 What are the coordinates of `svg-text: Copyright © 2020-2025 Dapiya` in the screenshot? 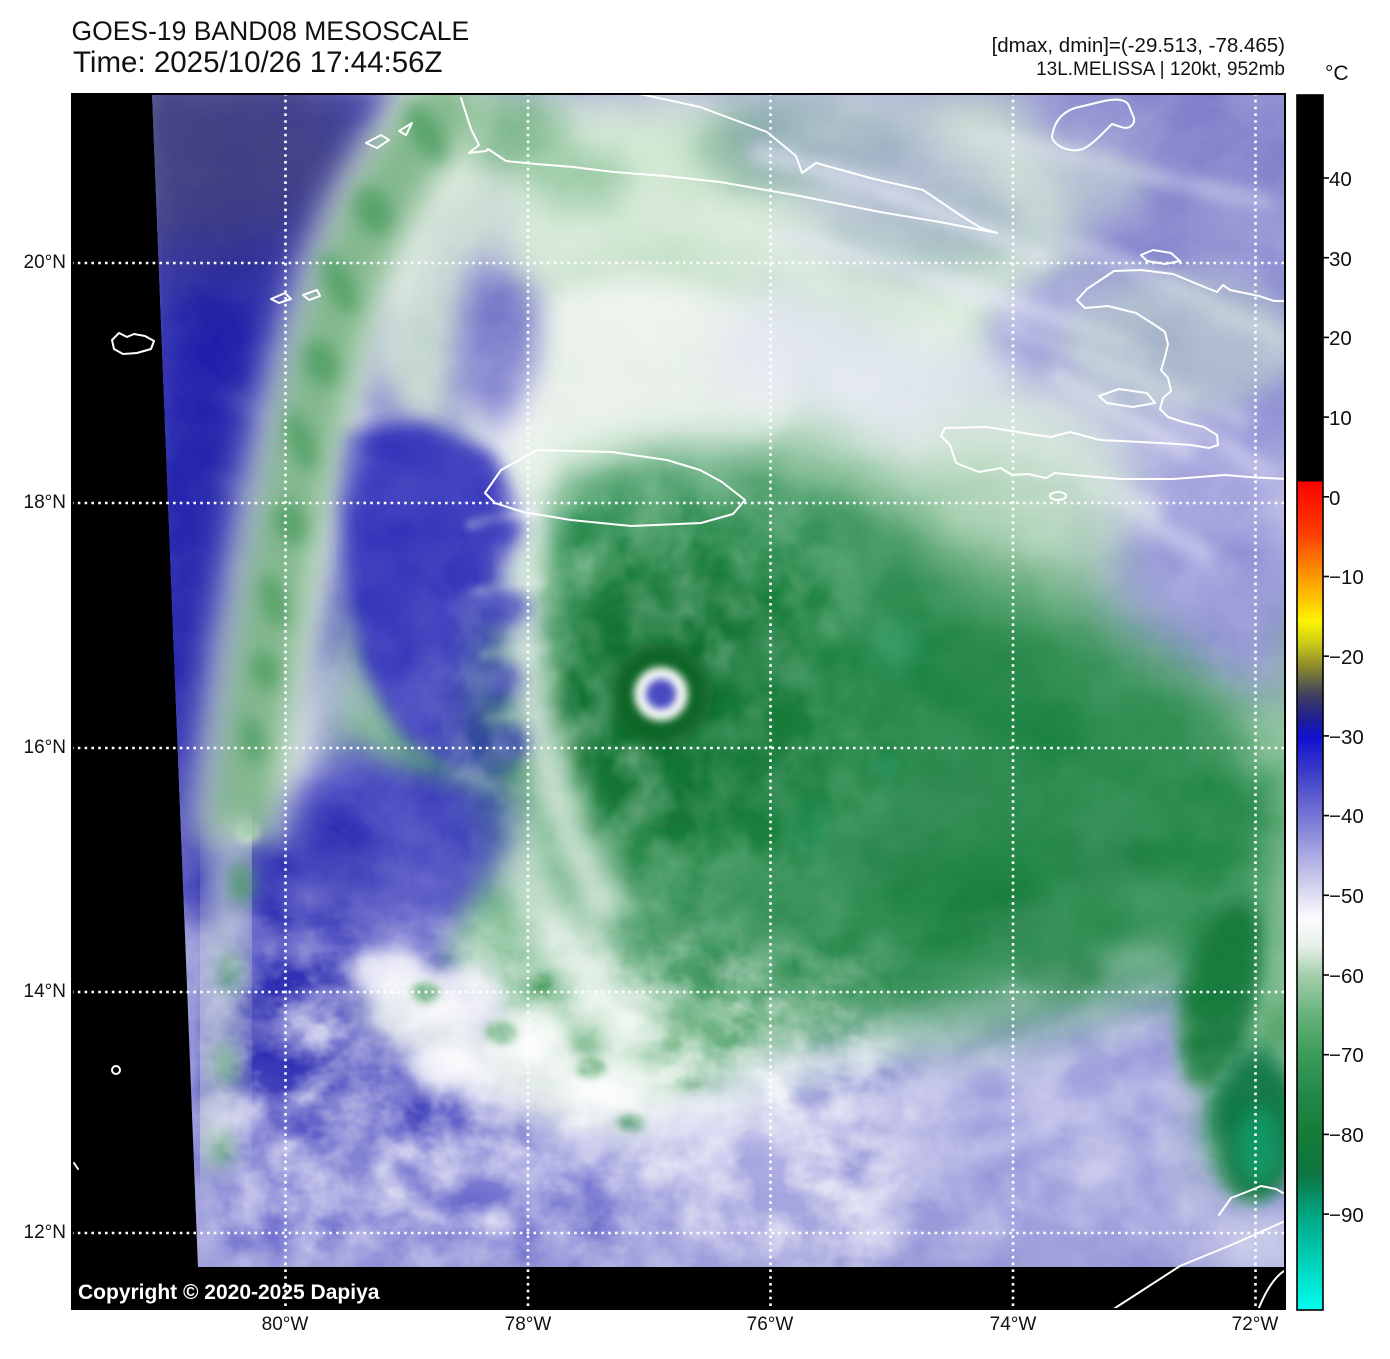 It's located at (229, 1292).